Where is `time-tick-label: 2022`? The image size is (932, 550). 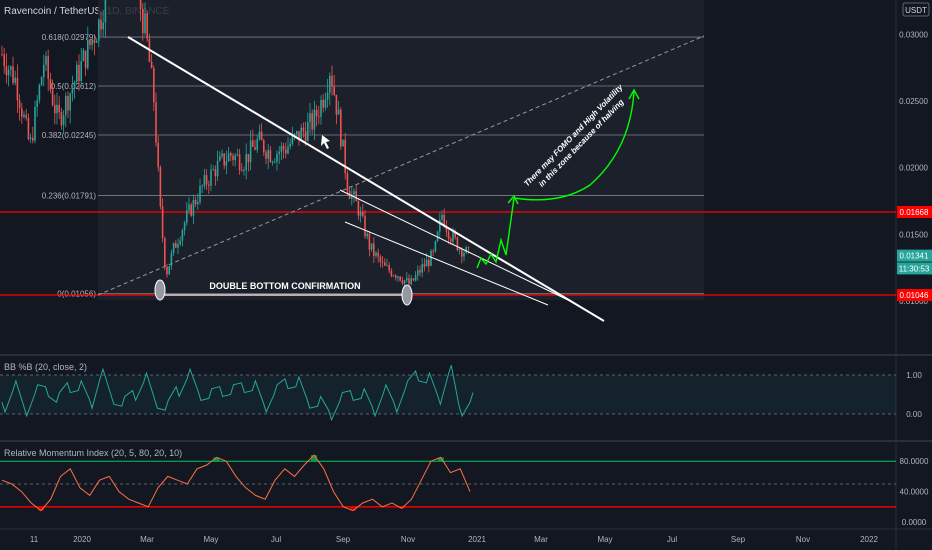 time-tick-label: 2022 is located at coordinates (869, 539).